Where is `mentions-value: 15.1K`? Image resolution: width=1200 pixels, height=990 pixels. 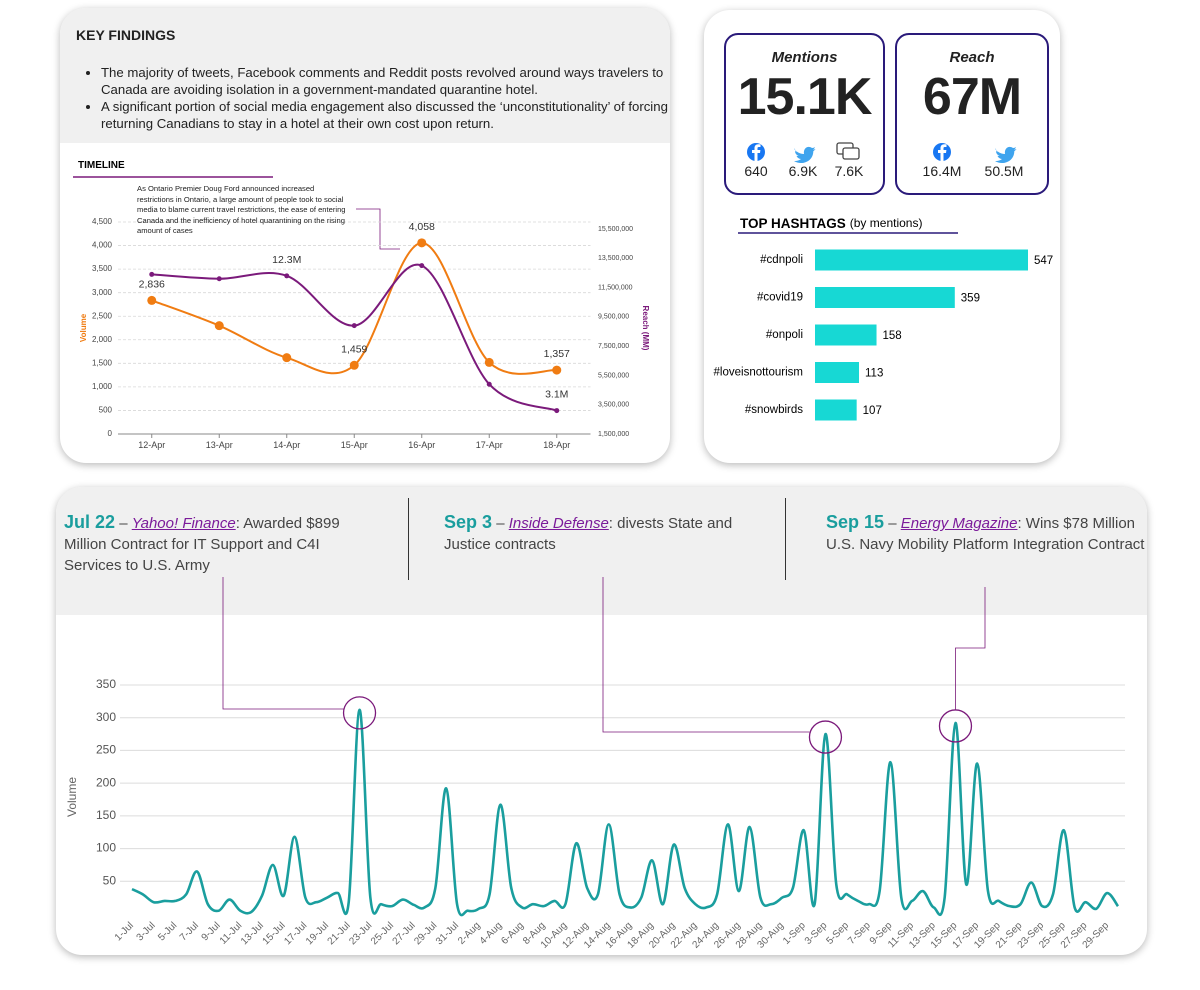
mentions-value: 15.1K is located at coordinates (805, 97).